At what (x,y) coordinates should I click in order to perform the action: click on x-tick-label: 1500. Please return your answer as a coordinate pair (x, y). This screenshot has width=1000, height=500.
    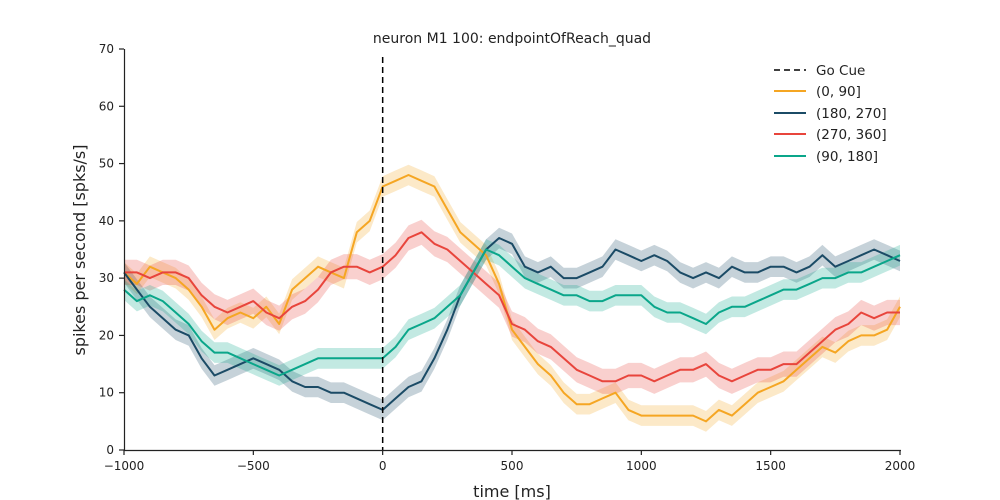
    Looking at the image, I should click on (770, 466).